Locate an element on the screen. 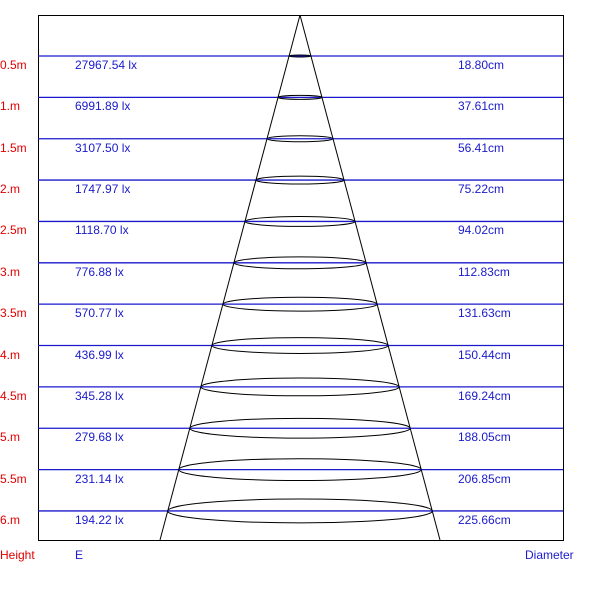 This screenshot has height=600, width=600. height-label: 2.m is located at coordinates (10, 189).